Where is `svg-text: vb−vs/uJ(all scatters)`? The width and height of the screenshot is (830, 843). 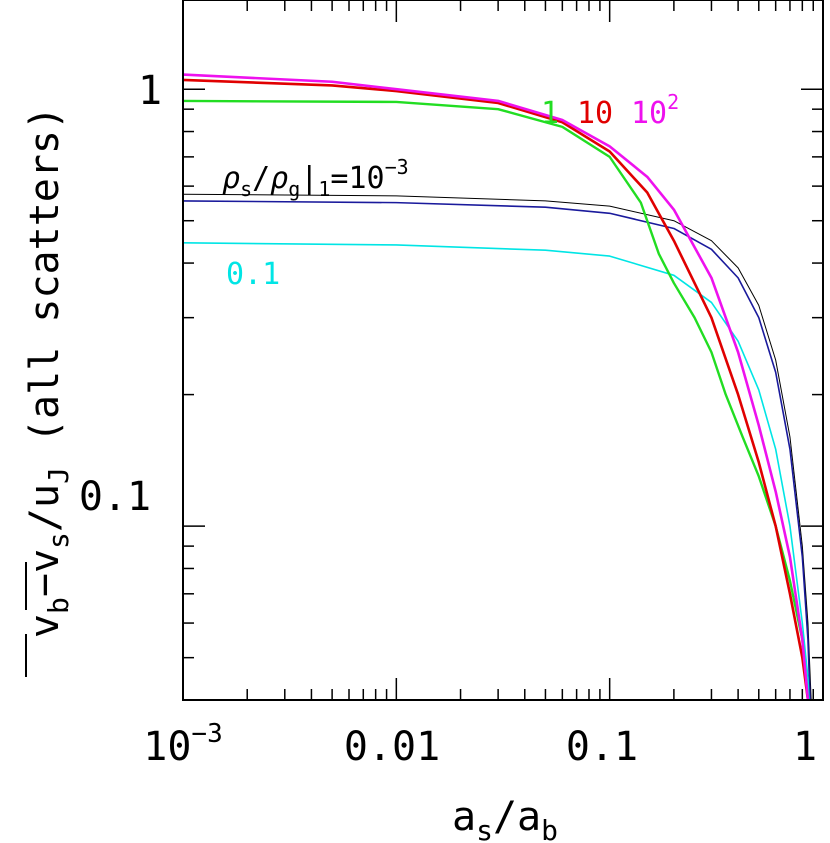
svg-text: vb−vs/uJ(all scatters) is located at coordinates (48, 372).